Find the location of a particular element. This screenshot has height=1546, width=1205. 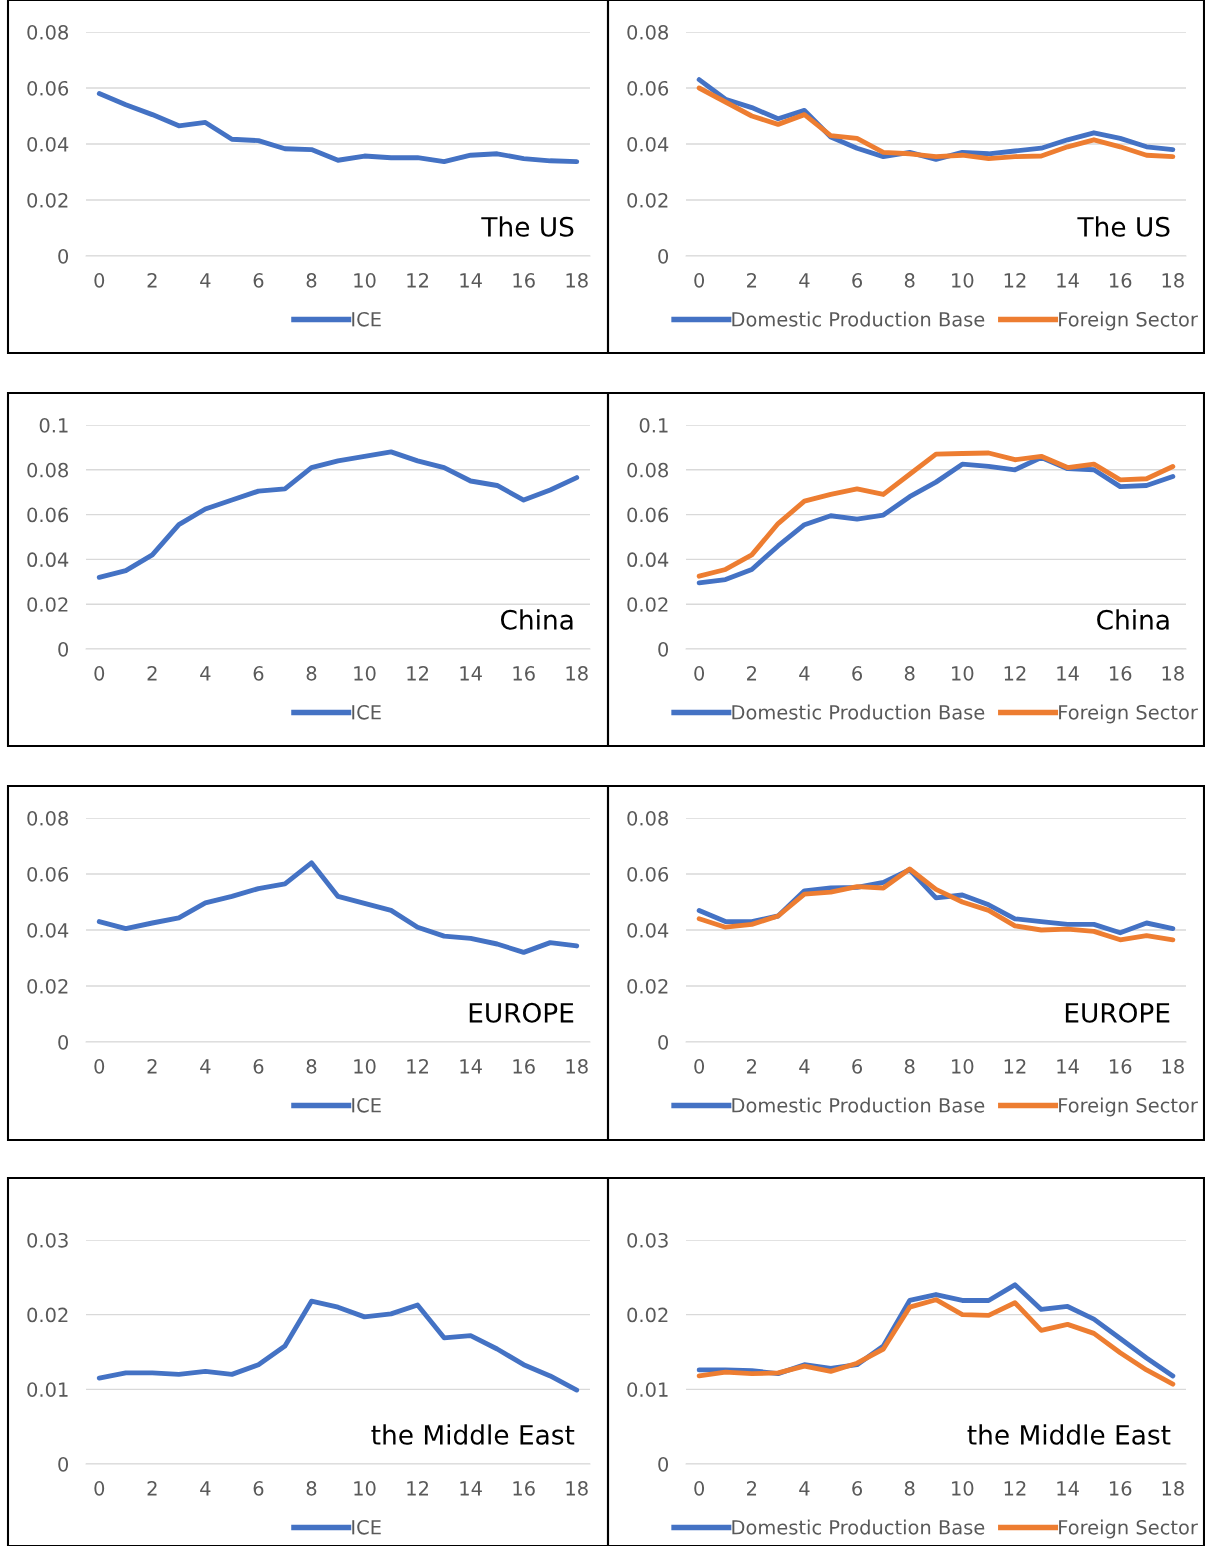

y-tick-label: 0.03 is located at coordinates (647, 1240).